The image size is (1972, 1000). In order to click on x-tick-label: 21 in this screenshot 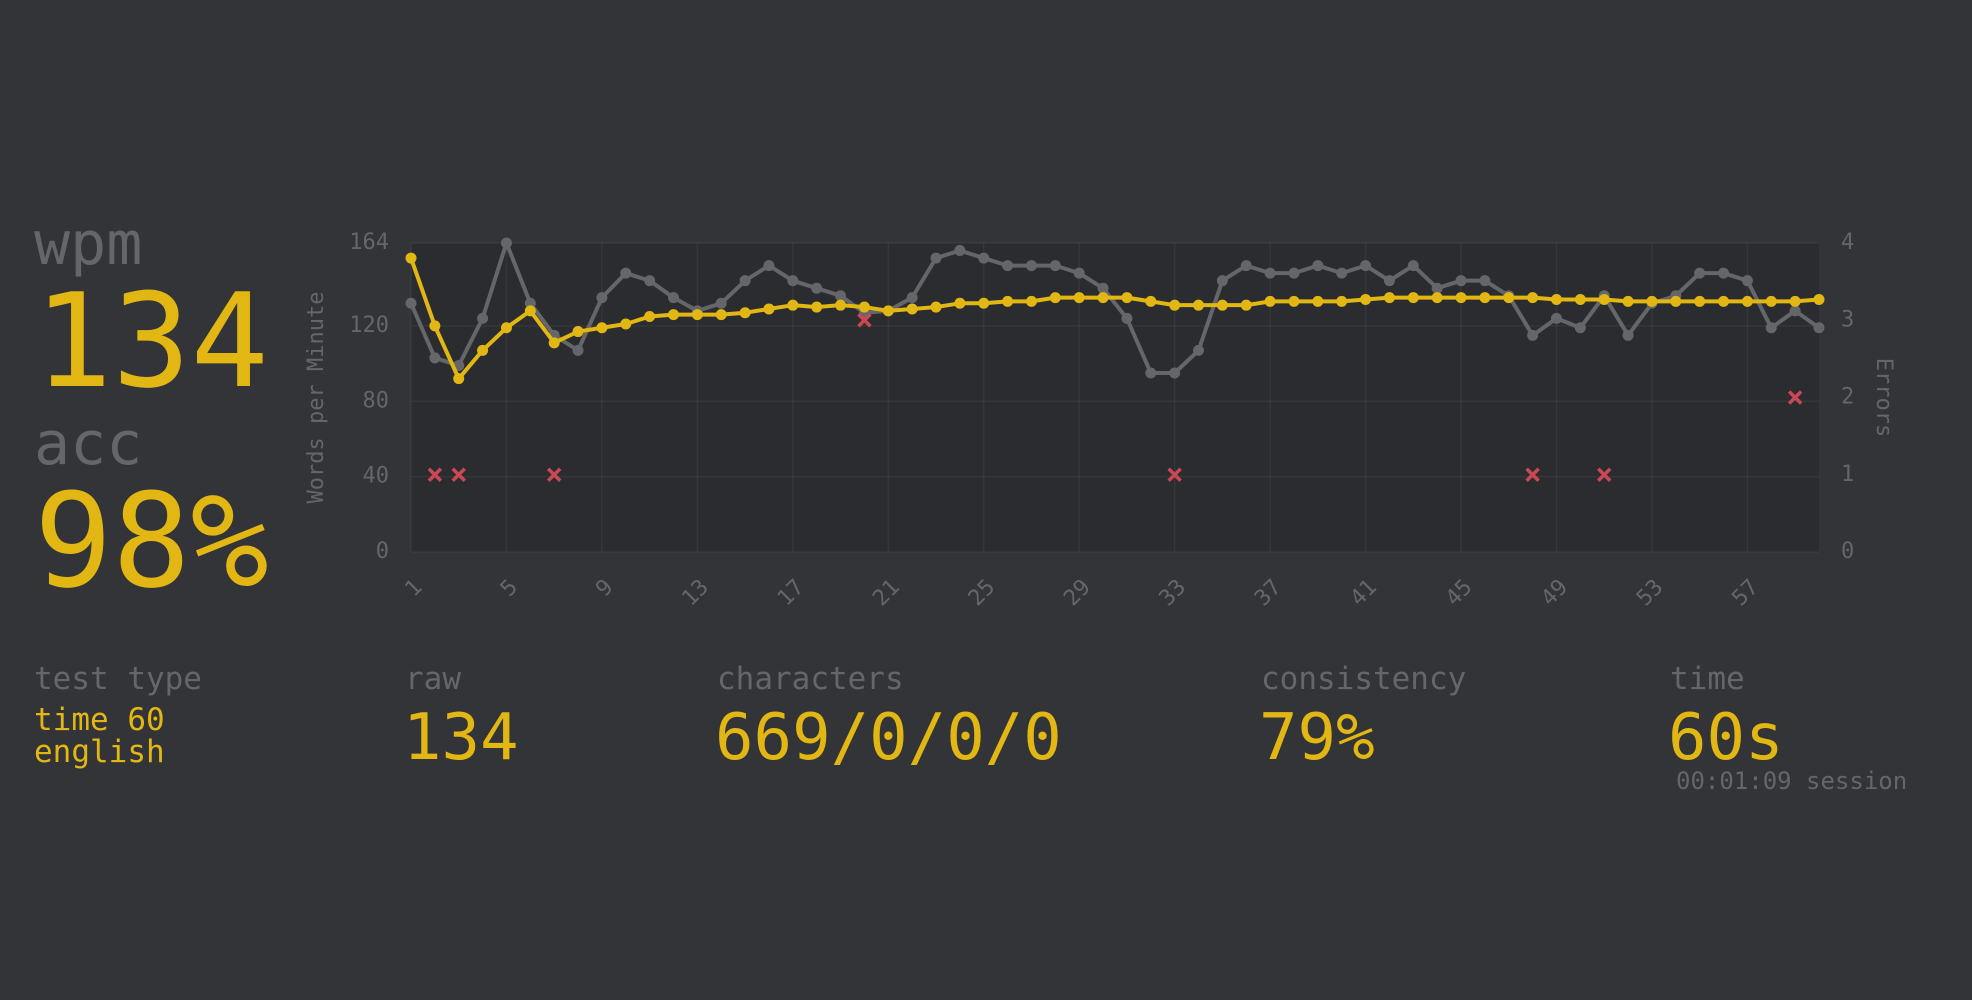, I will do `click(886, 593)`.